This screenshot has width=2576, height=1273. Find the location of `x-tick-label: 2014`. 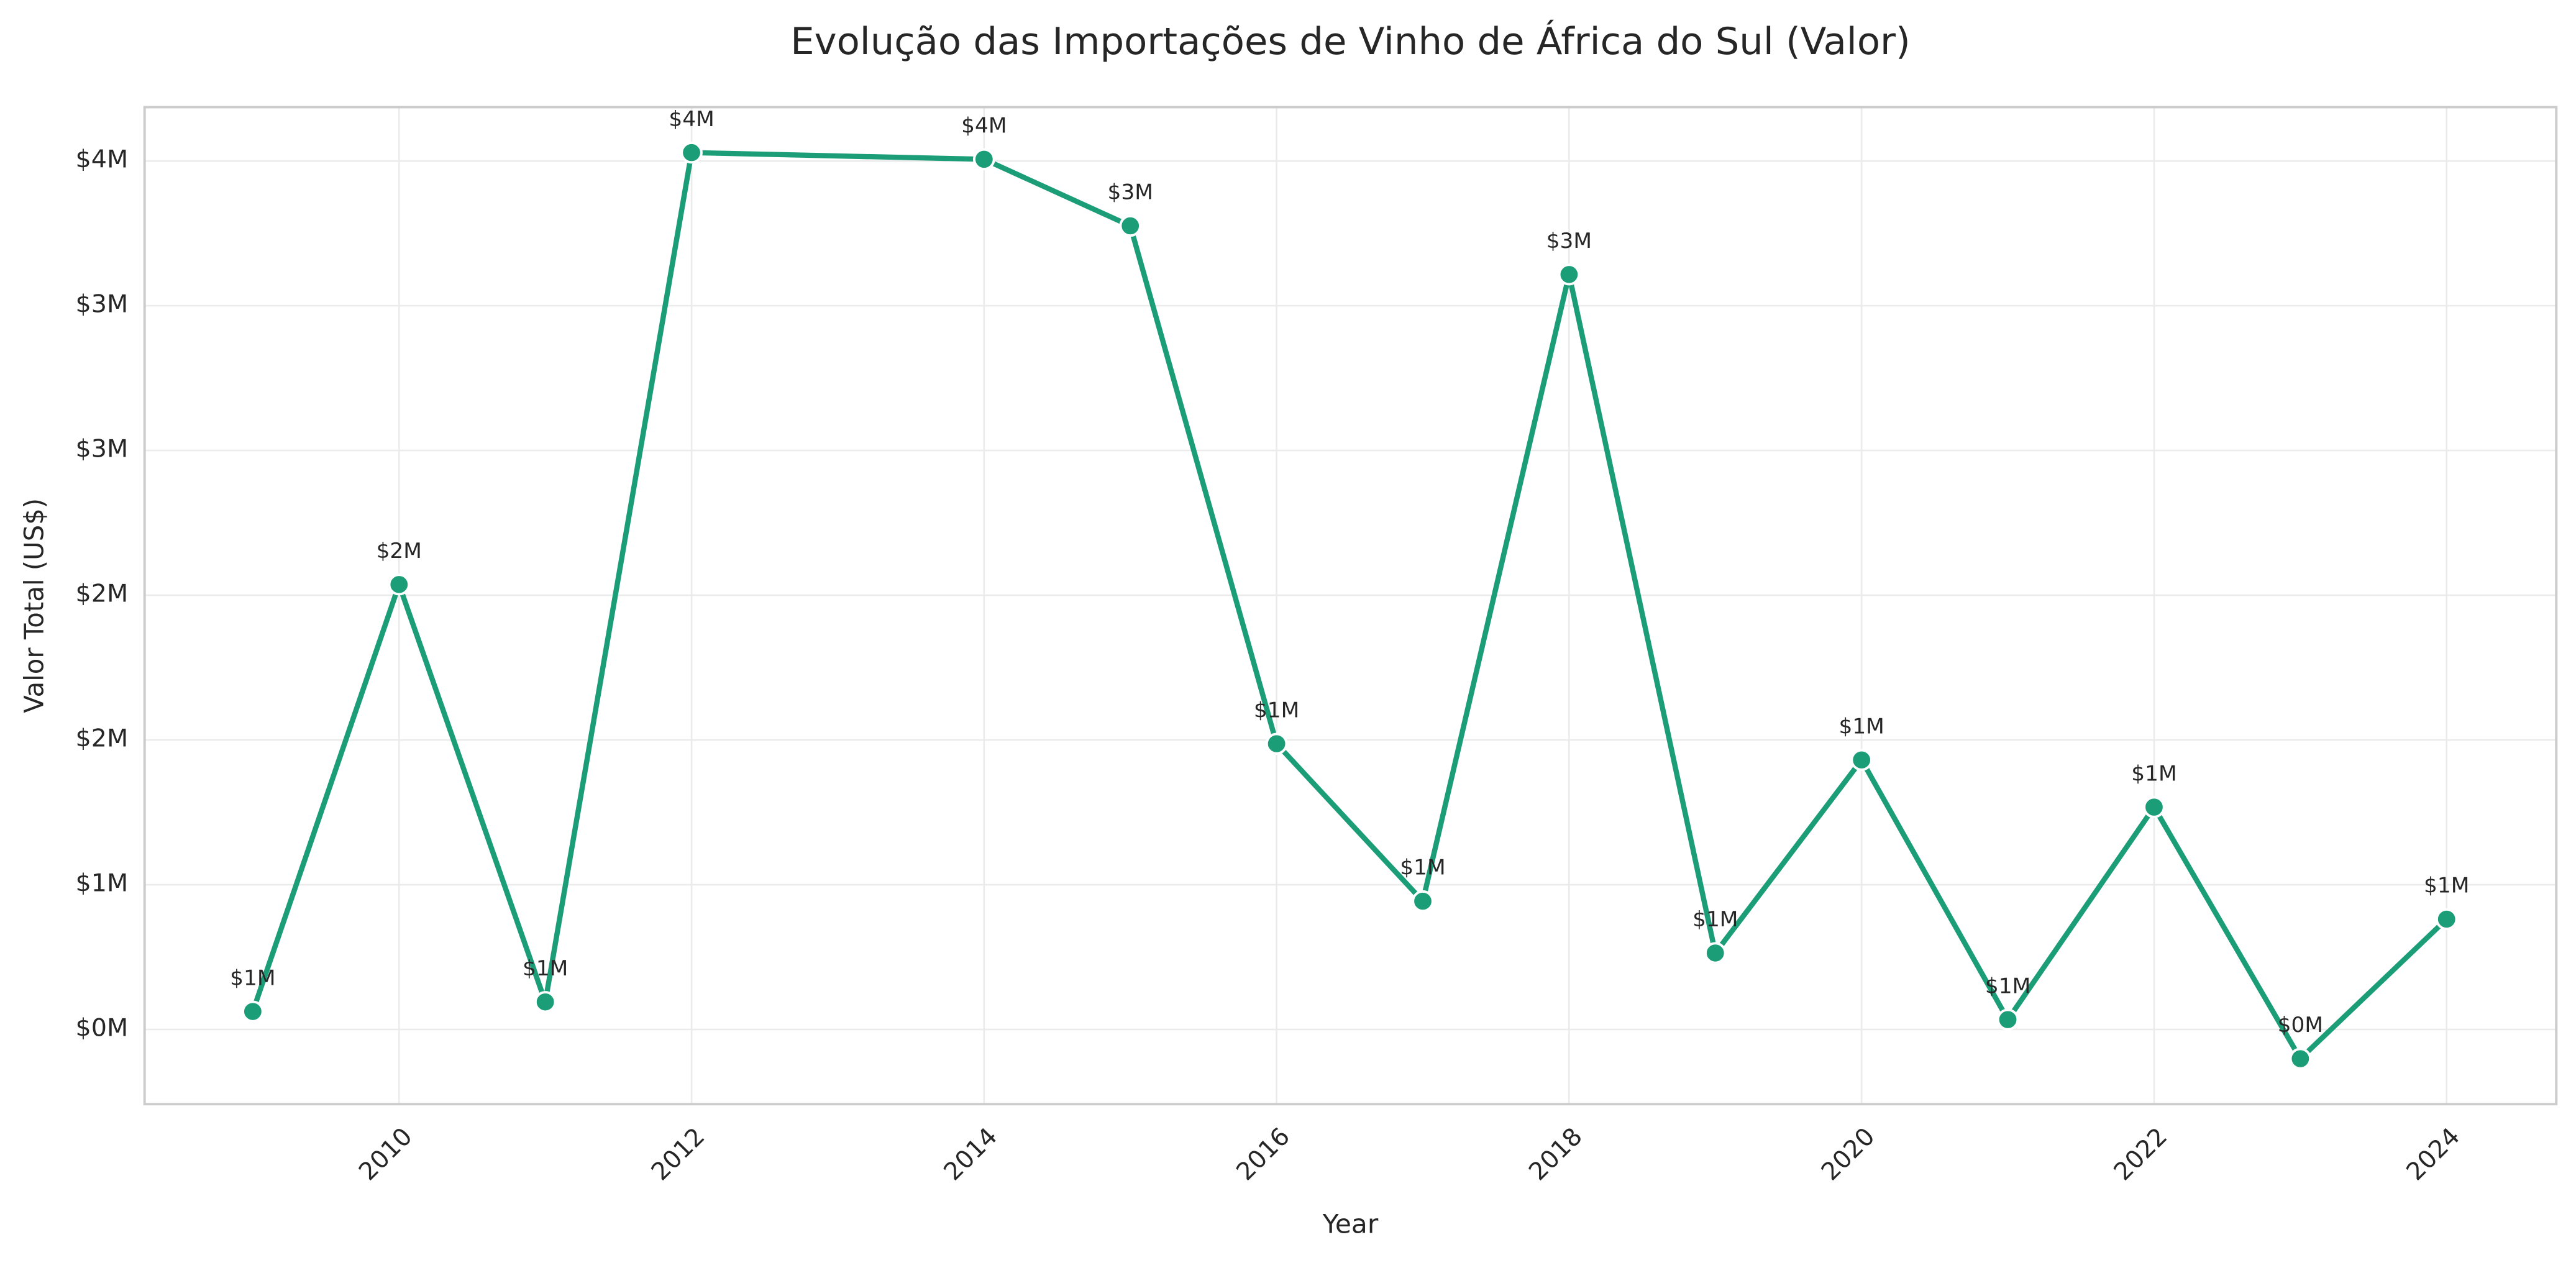

x-tick-label: 2014 is located at coordinates (970, 1154).